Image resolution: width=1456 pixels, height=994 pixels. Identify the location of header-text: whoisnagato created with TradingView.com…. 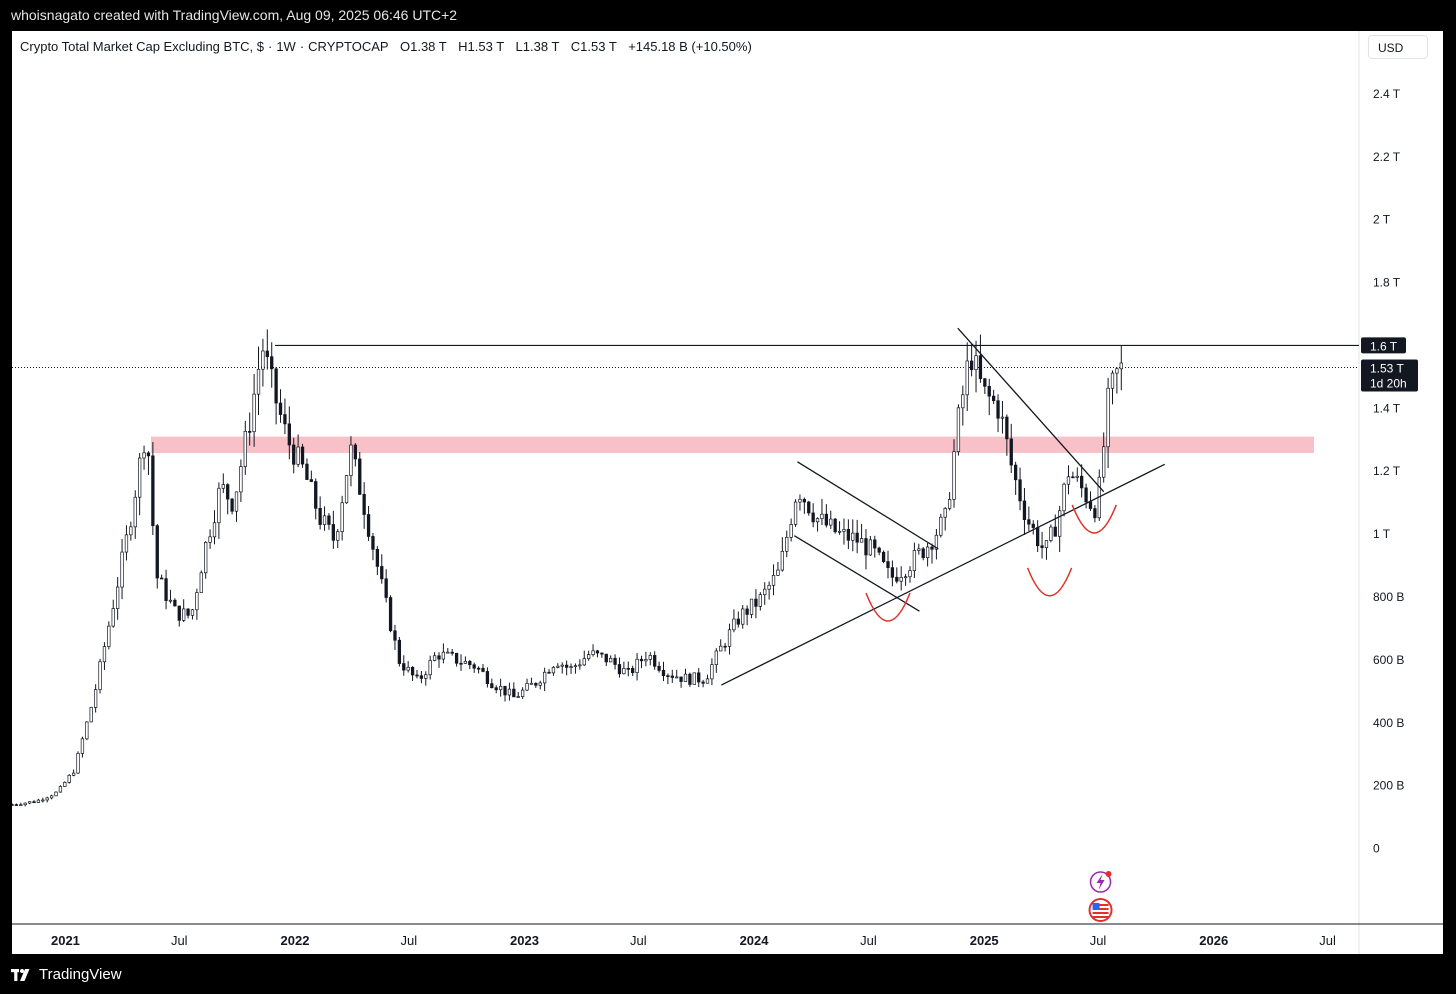
(234, 15).